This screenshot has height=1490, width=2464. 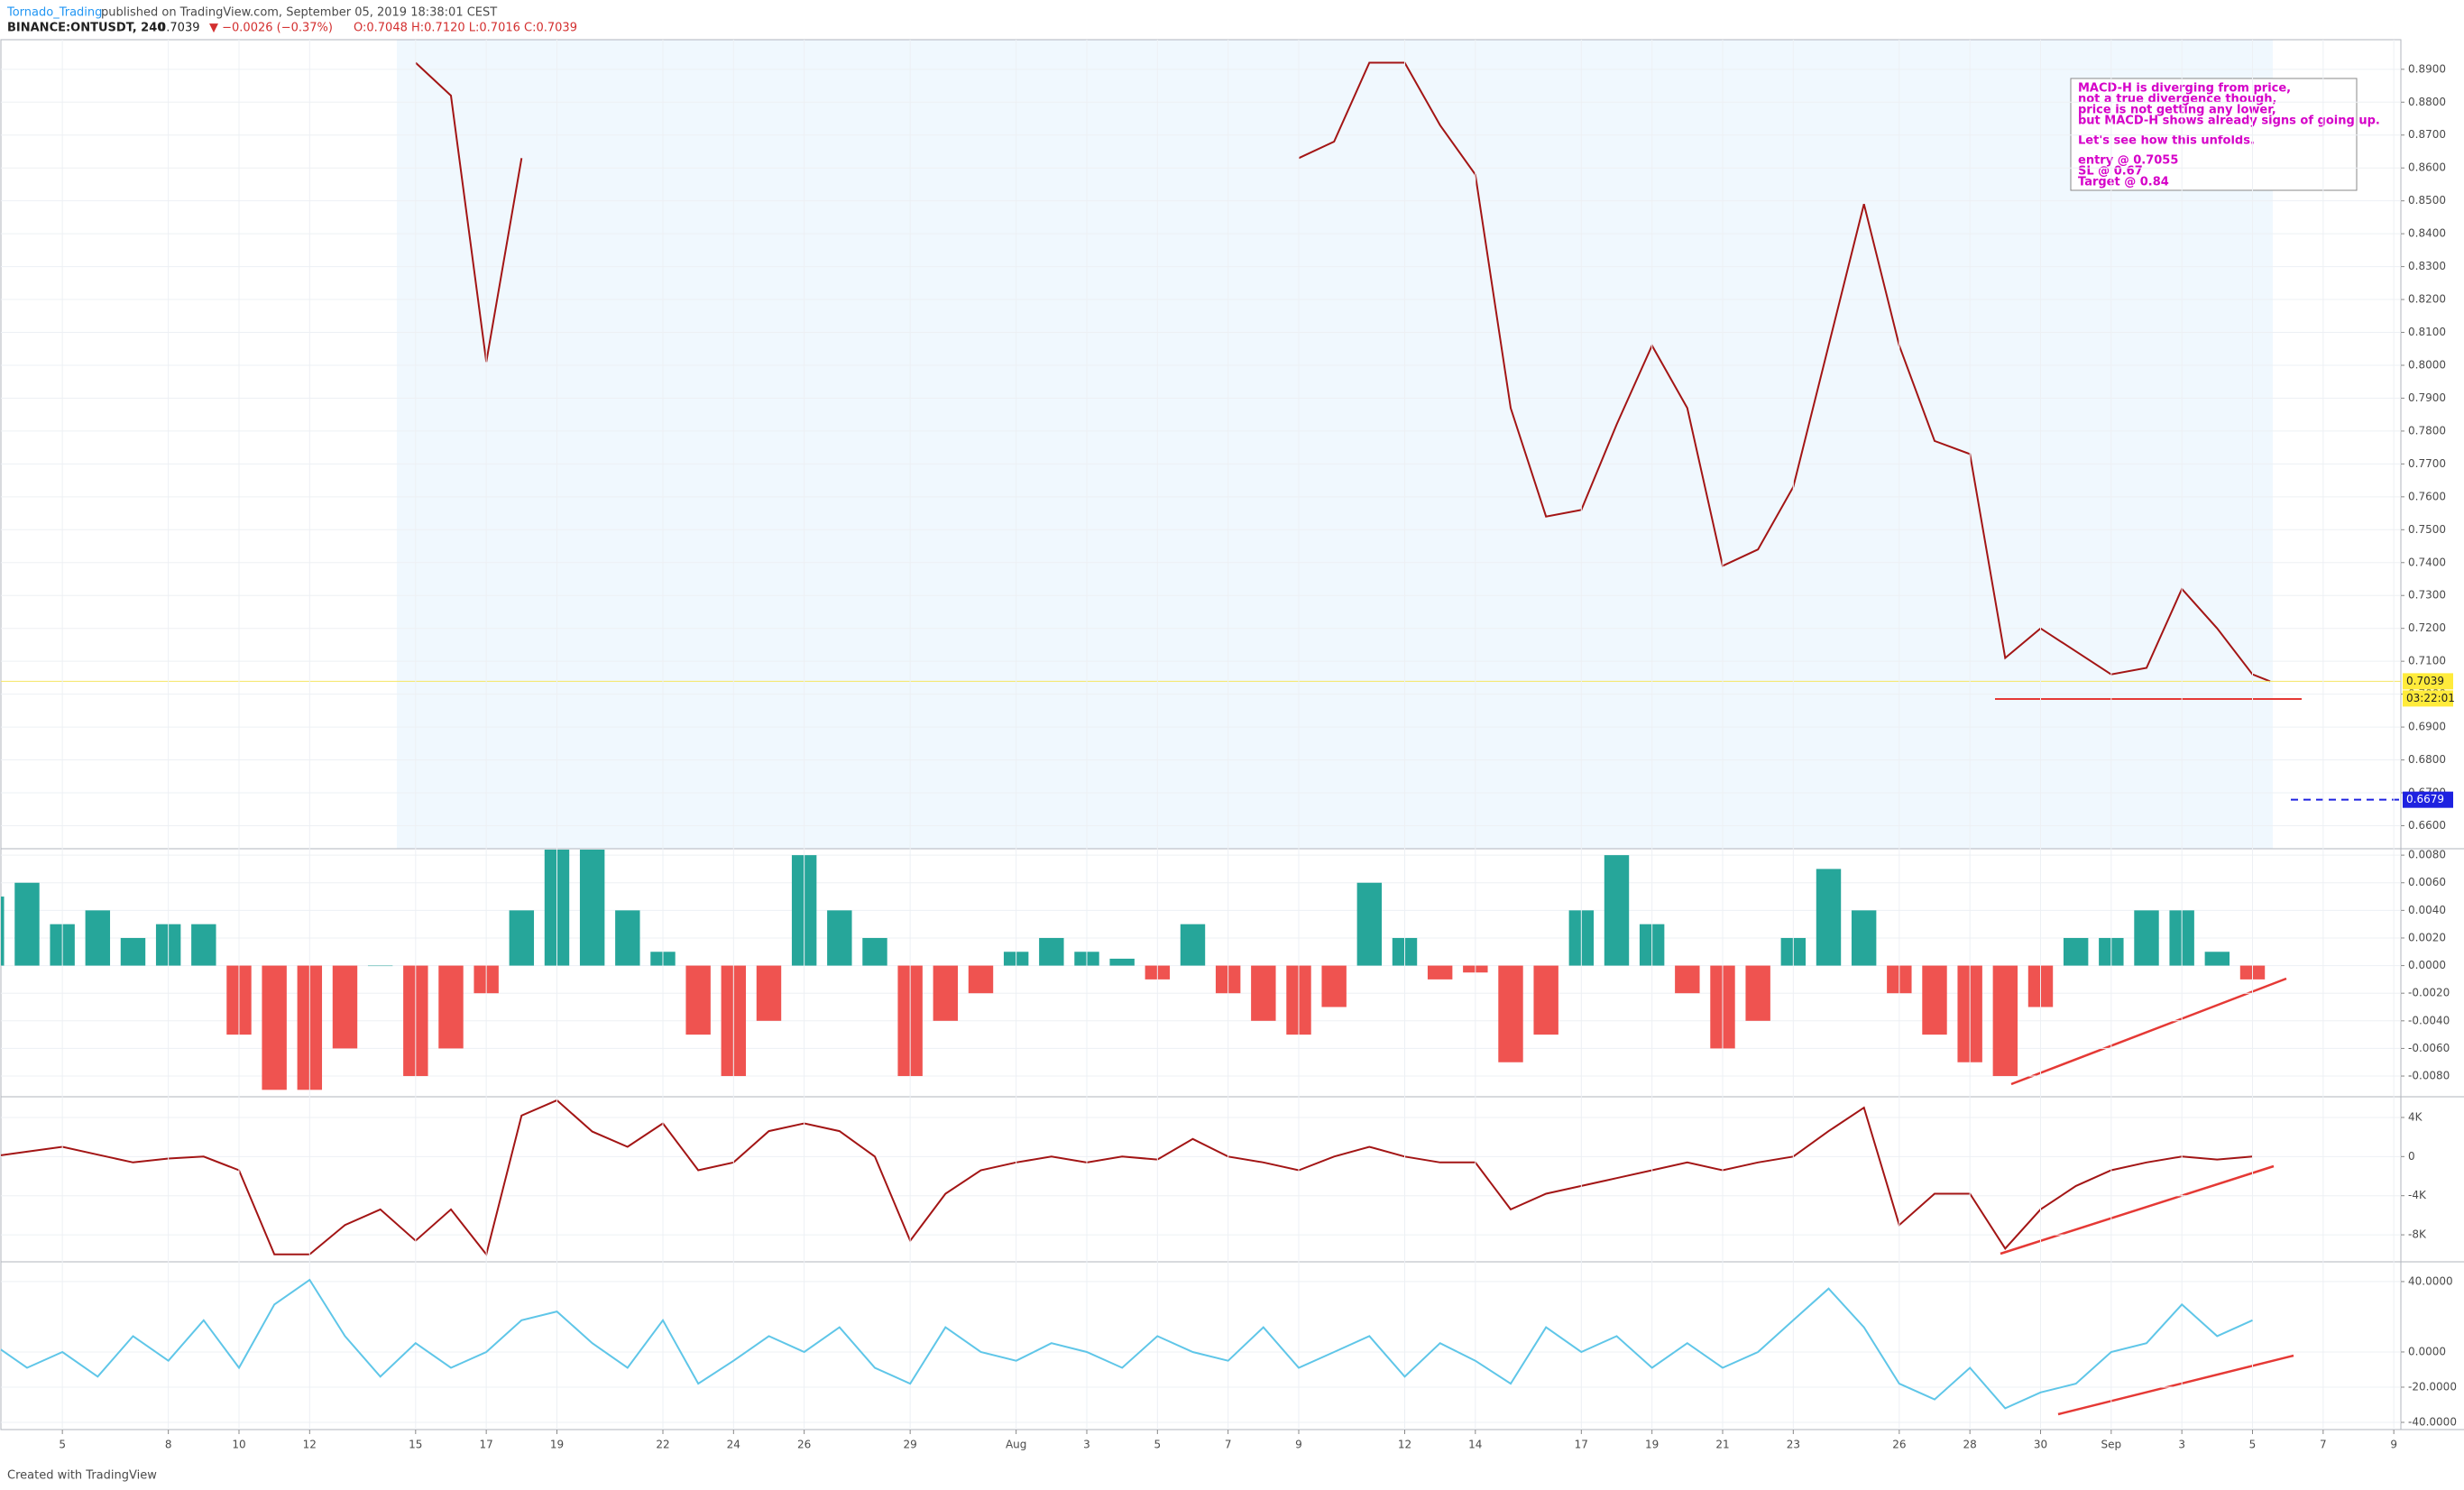 I want to click on x-tick-label: 9, so click(x=1299, y=1445).